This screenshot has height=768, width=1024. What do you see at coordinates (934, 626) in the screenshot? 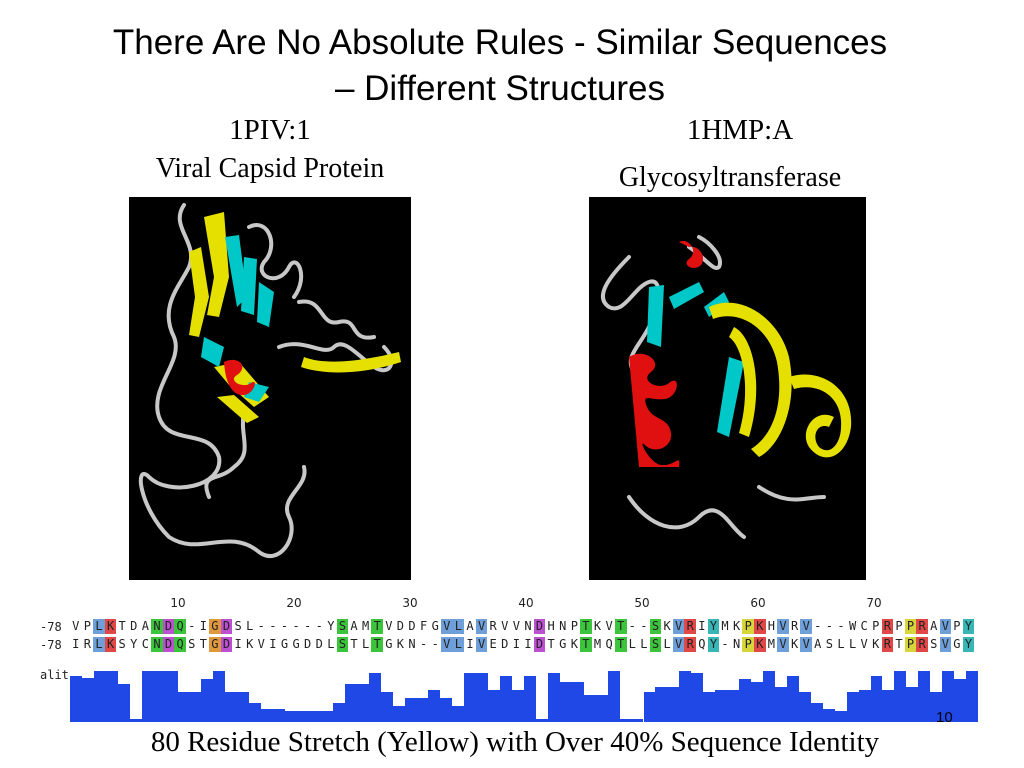
I see `residue: A` at bounding box center [934, 626].